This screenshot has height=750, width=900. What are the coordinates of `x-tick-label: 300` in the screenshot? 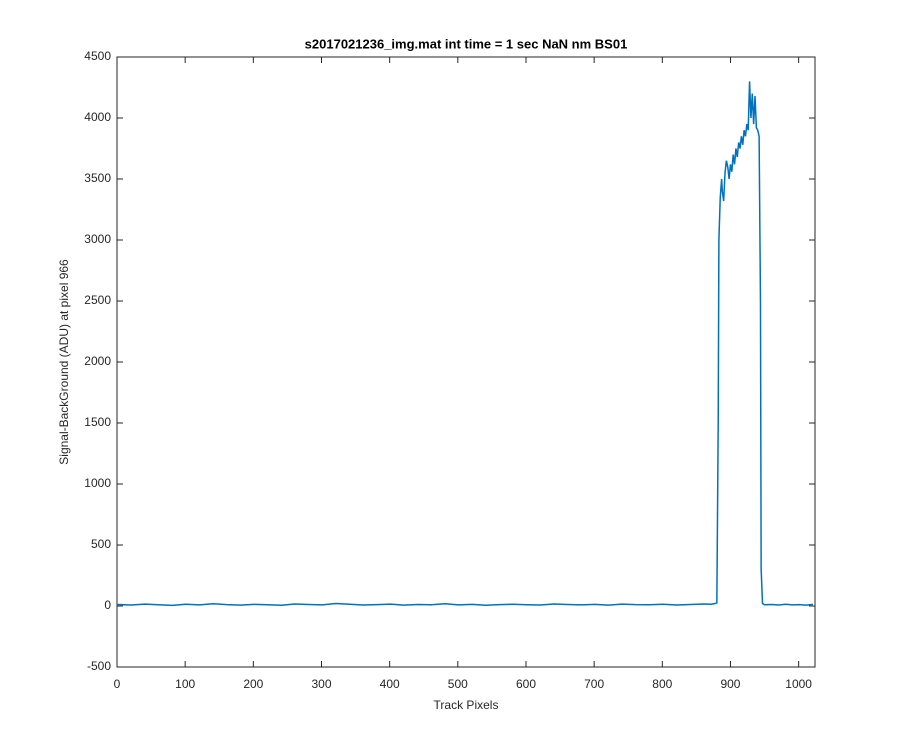 It's located at (321, 684).